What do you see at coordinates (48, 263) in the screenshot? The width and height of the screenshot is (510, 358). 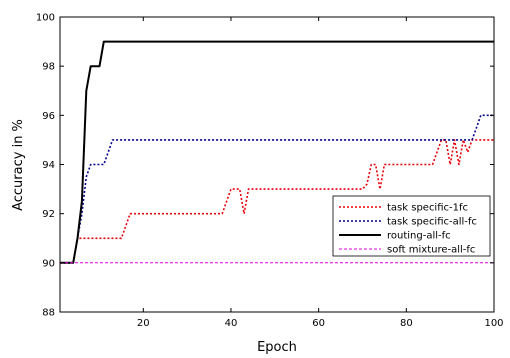 I see `y-tick-label: 90` at bounding box center [48, 263].